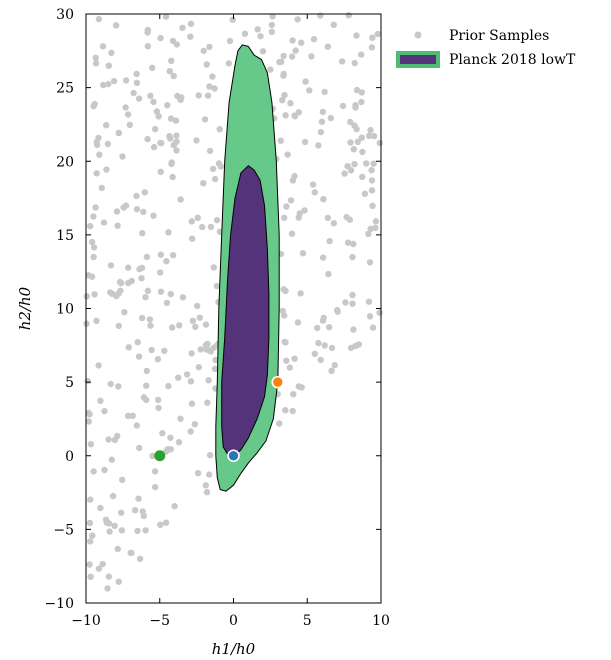 This screenshot has width=611, height=660. Describe the element at coordinates (418, 35) in the screenshot. I see `legend-marker-prior-samples` at that location.